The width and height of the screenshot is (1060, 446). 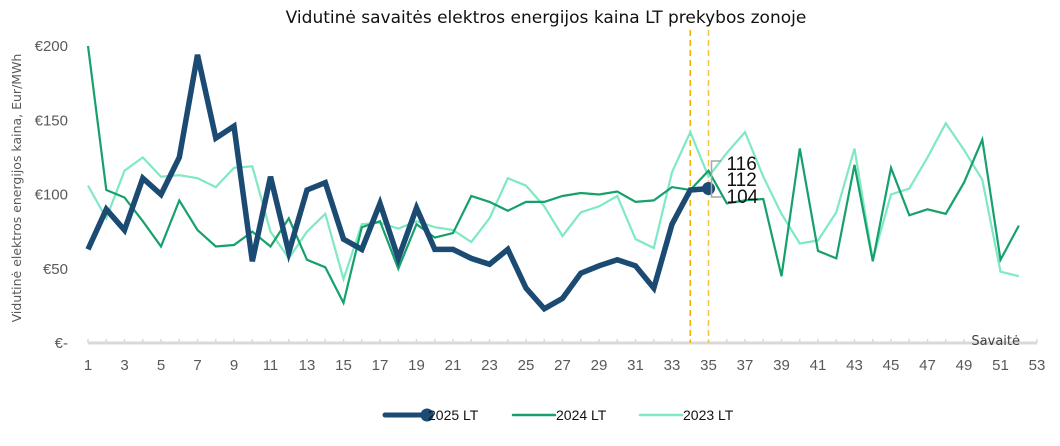 I want to click on x-tick-label: 45, so click(x=891, y=365).